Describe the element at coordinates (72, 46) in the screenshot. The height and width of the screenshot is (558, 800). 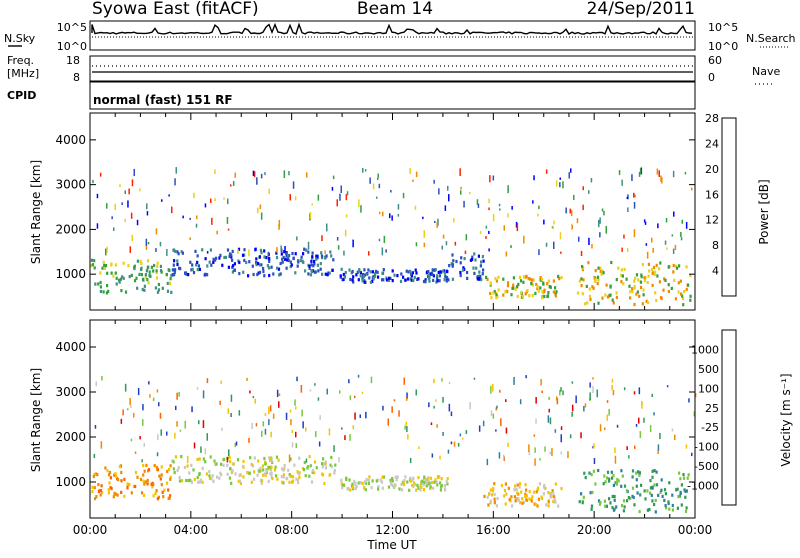
I see `noise-left-tick-bottom: 10^0` at that location.